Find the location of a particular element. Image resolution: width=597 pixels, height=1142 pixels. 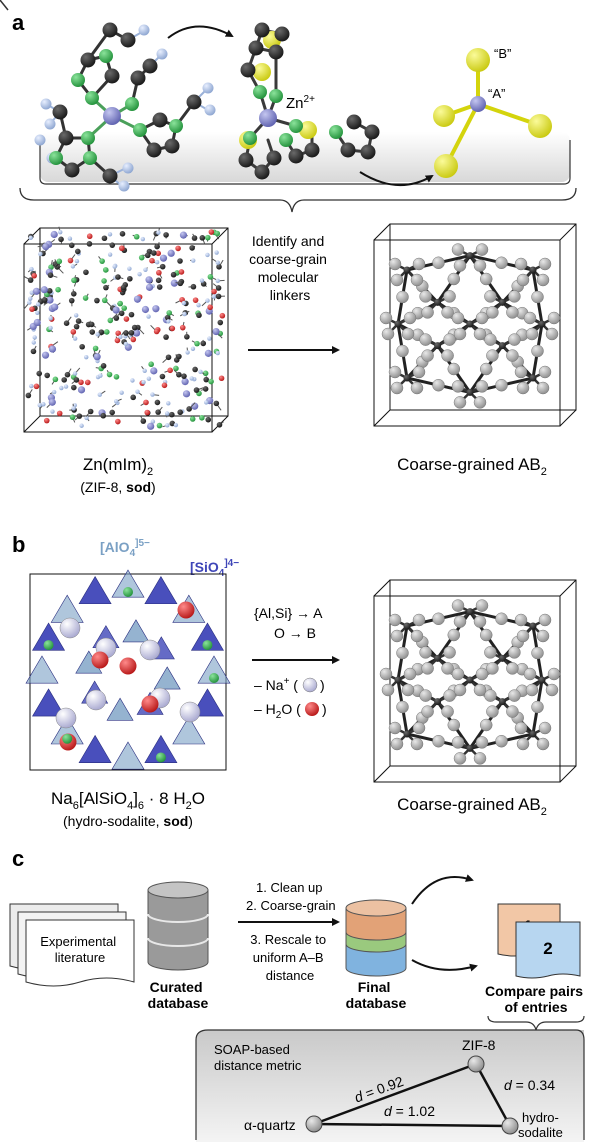

stripped-linker-molecule is located at coordinates (309, 101).